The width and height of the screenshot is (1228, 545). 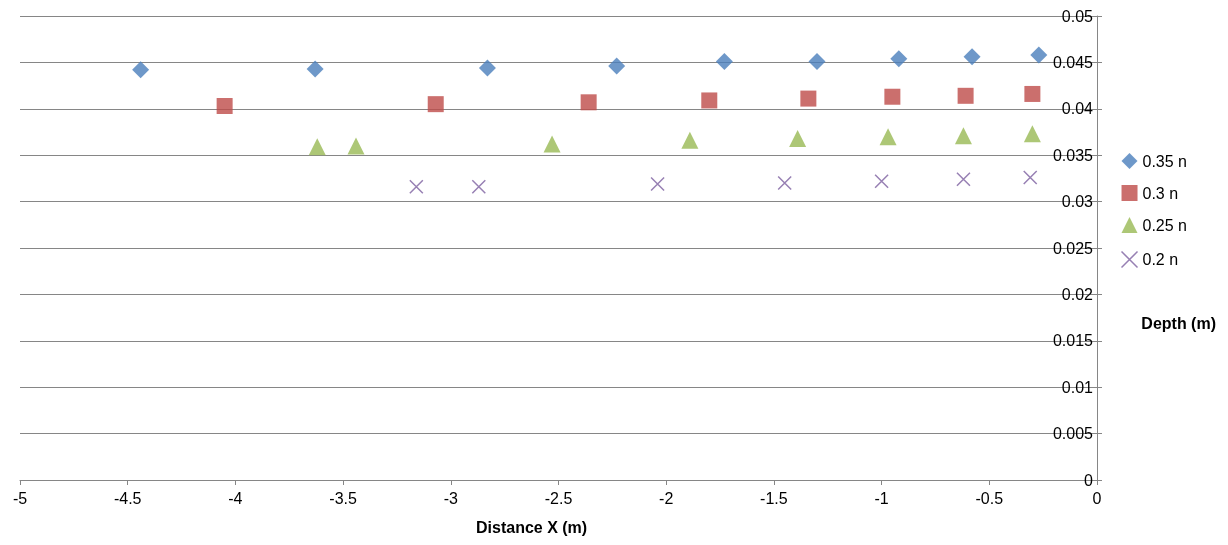 I want to click on x-tick-label: -3.5, so click(x=343, y=498).